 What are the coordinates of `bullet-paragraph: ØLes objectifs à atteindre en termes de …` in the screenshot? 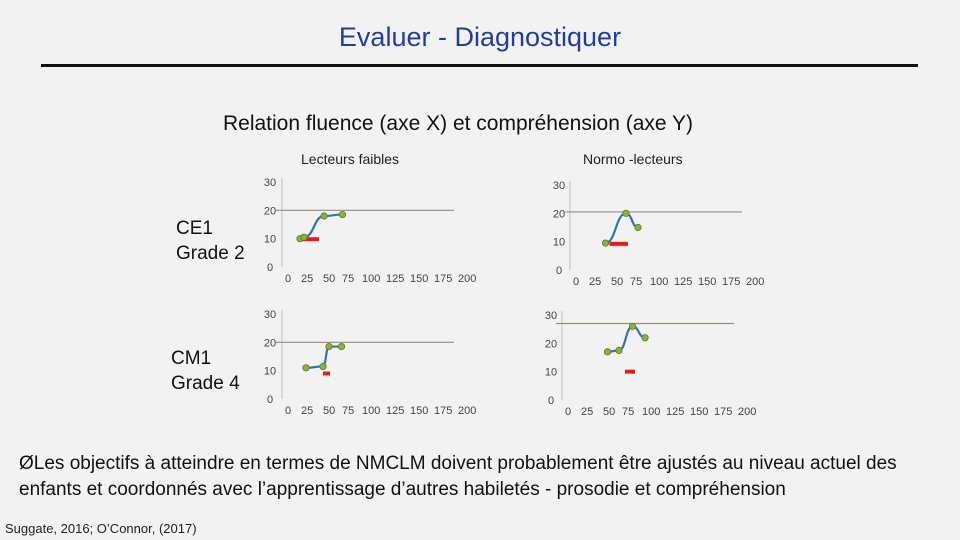 It's located at (481, 477).